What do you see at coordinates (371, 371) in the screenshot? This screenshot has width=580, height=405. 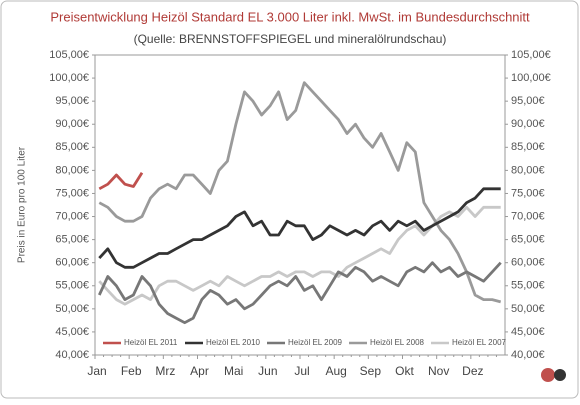 I see `x-tick-label: Sep` at bounding box center [371, 371].